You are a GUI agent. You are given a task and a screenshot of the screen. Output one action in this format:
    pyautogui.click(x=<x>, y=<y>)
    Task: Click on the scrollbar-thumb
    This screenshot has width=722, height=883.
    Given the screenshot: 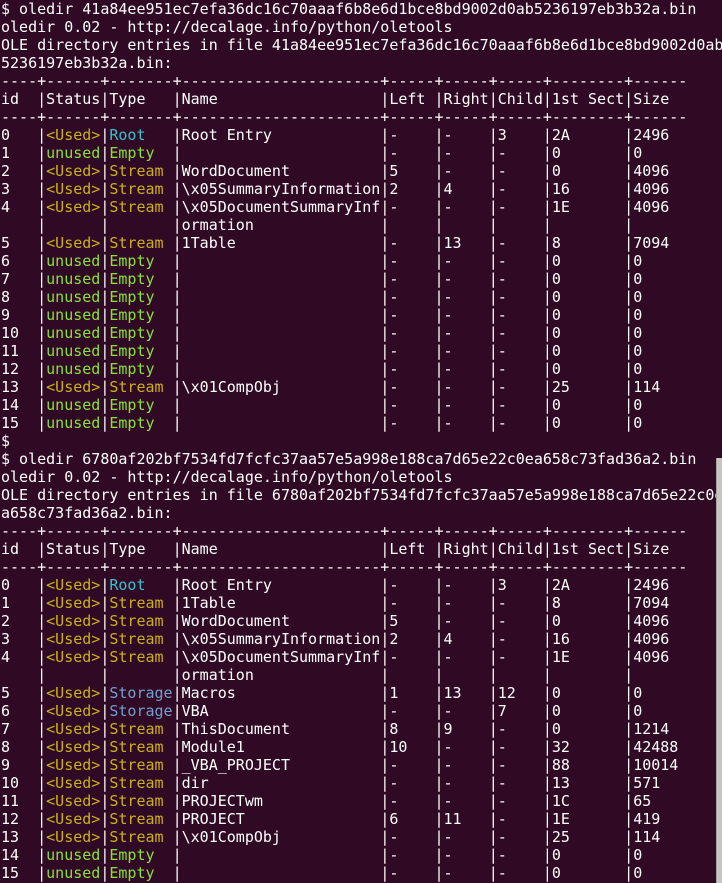 What is the action you would take?
    pyautogui.click(x=719, y=670)
    